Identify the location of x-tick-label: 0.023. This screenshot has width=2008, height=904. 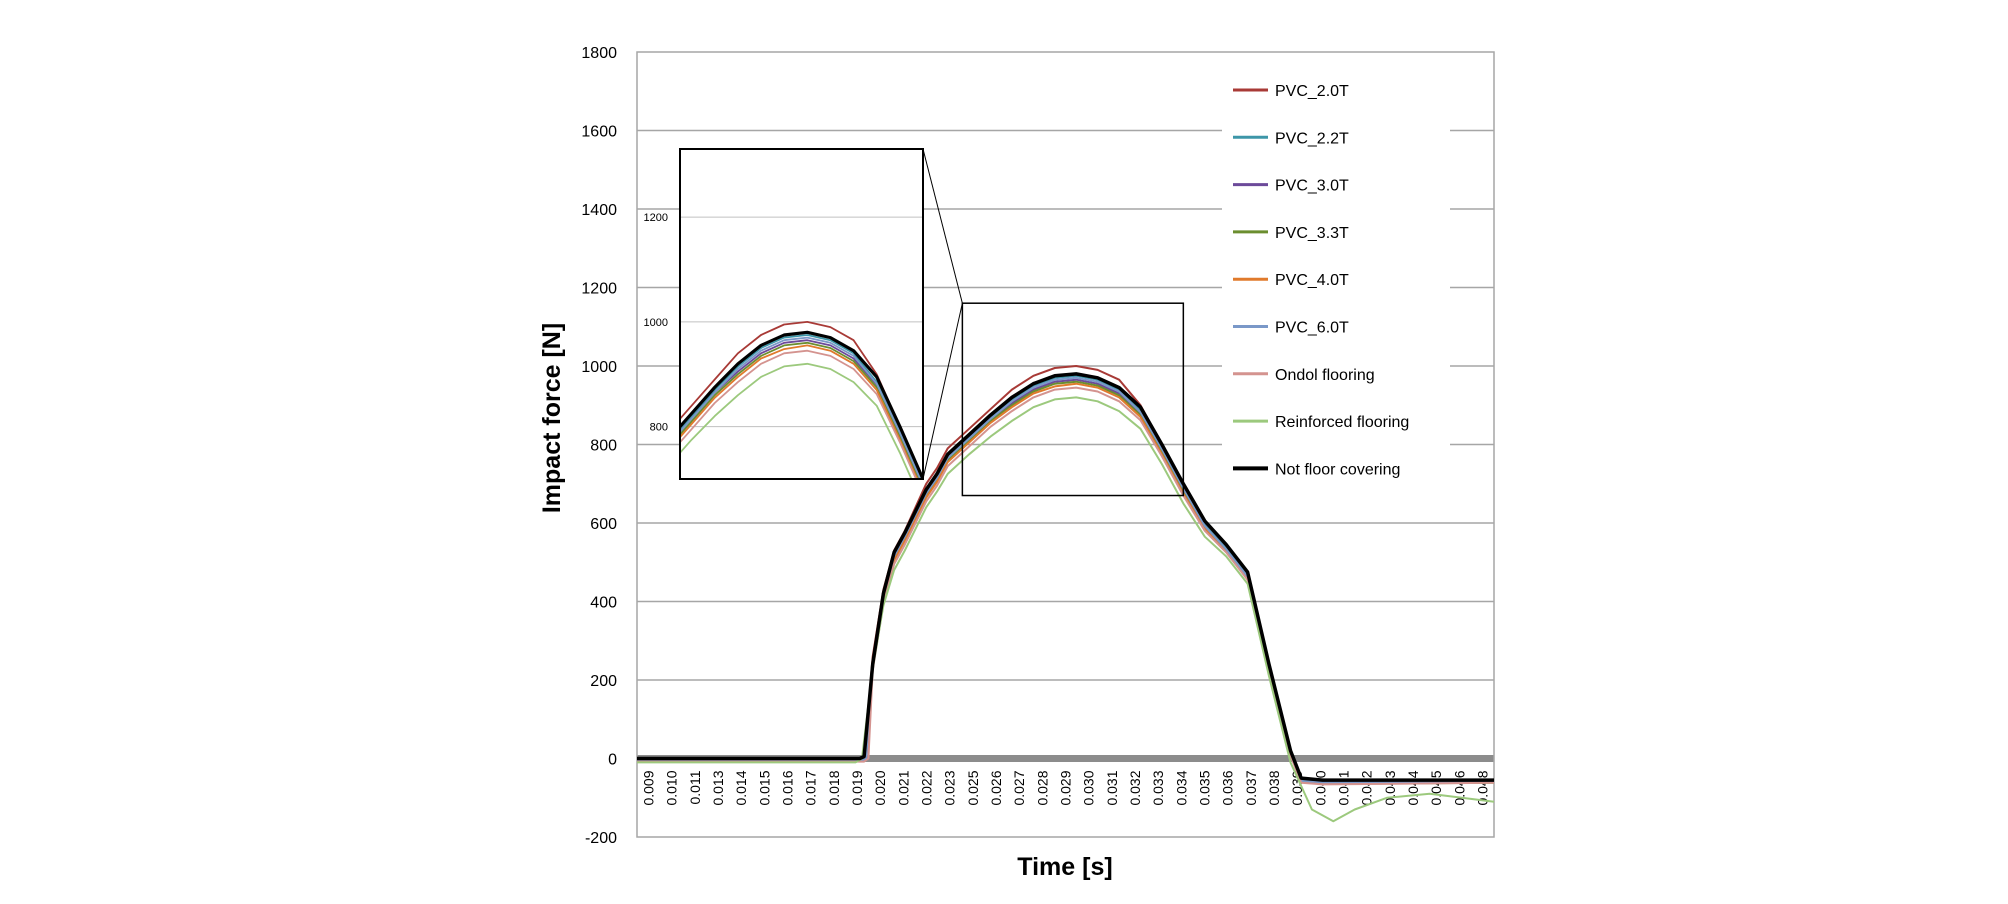
(950, 787).